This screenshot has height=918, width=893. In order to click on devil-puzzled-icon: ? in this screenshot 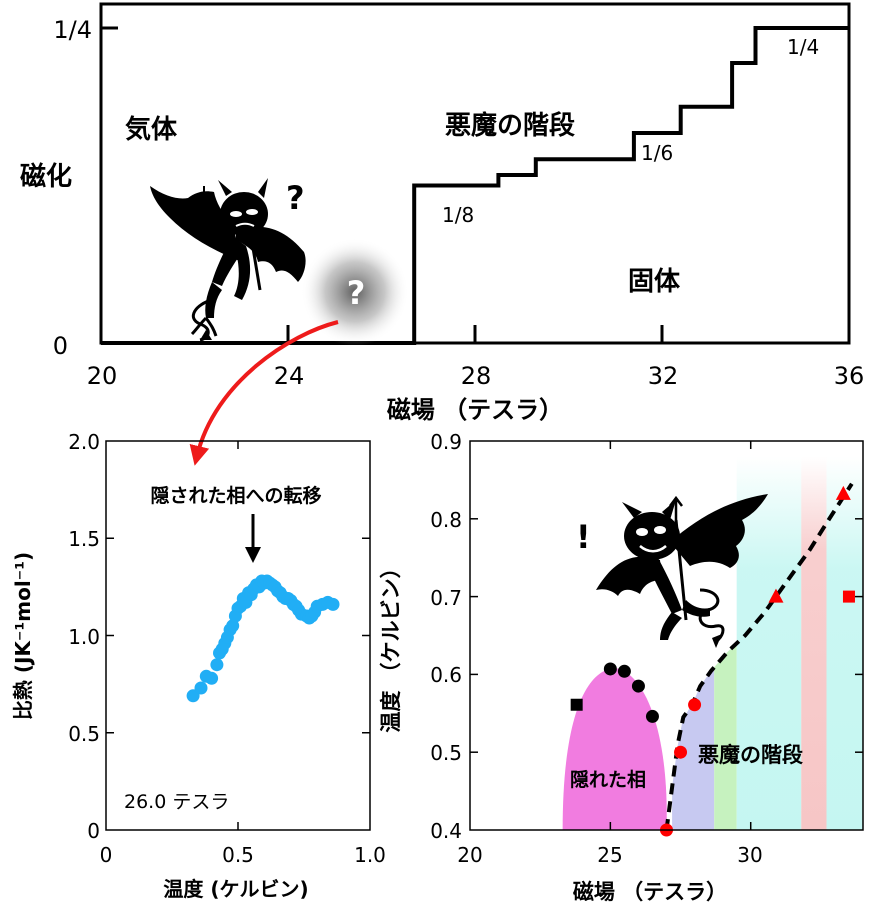, I will do `click(228, 260)`.